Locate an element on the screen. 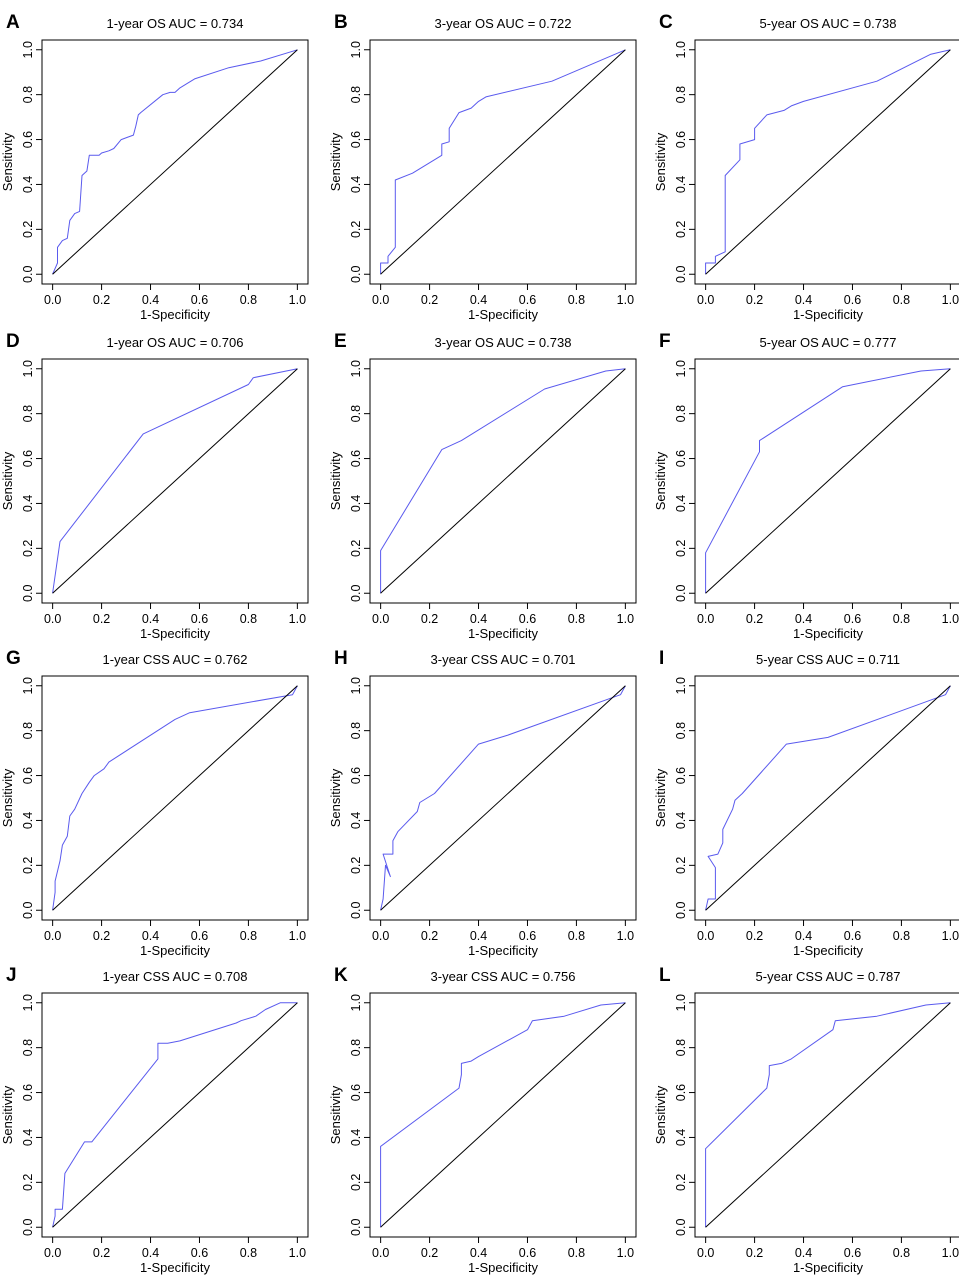 The height and width of the screenshot is (1278, 959). panel-letter-j: J is located at coordinates (11, 975).